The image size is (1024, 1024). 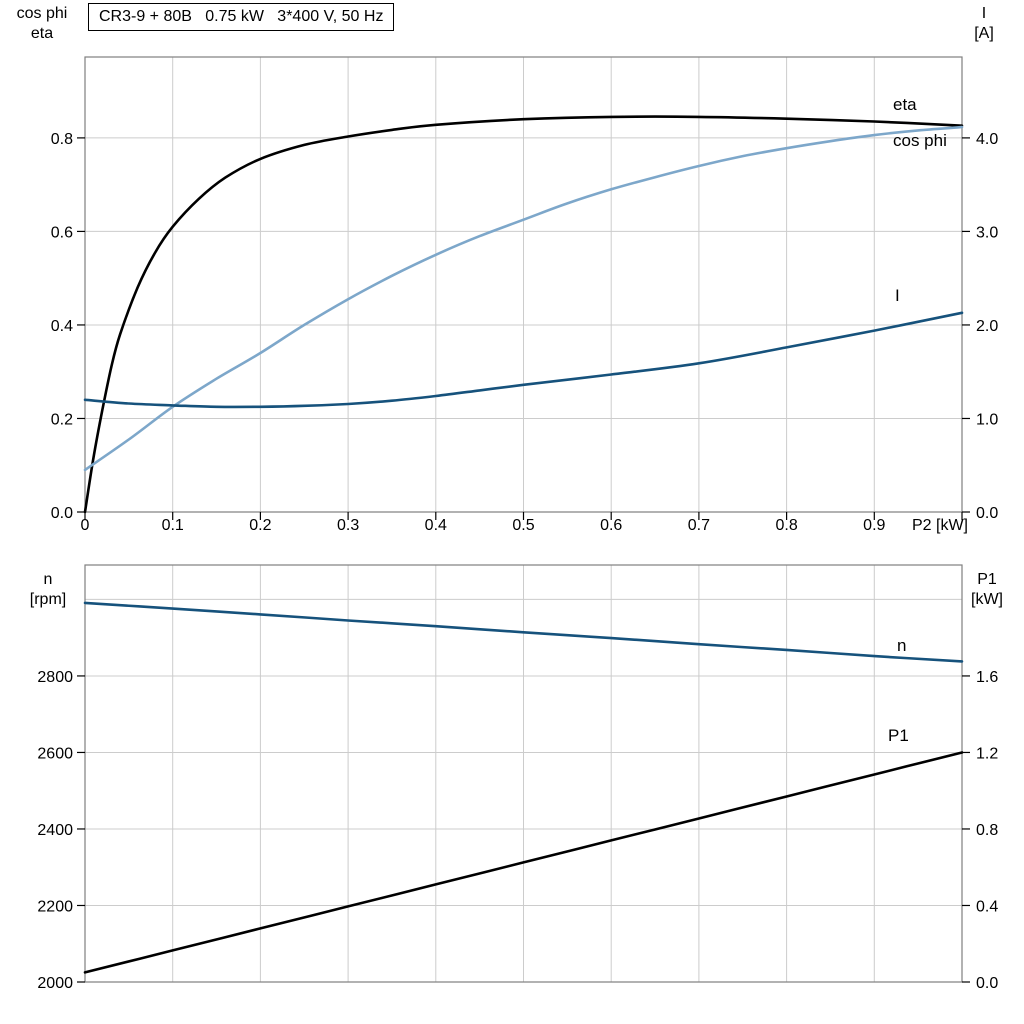 I want to click on axis-title-speed-unit: [rpm], so click(x=48, y=599).